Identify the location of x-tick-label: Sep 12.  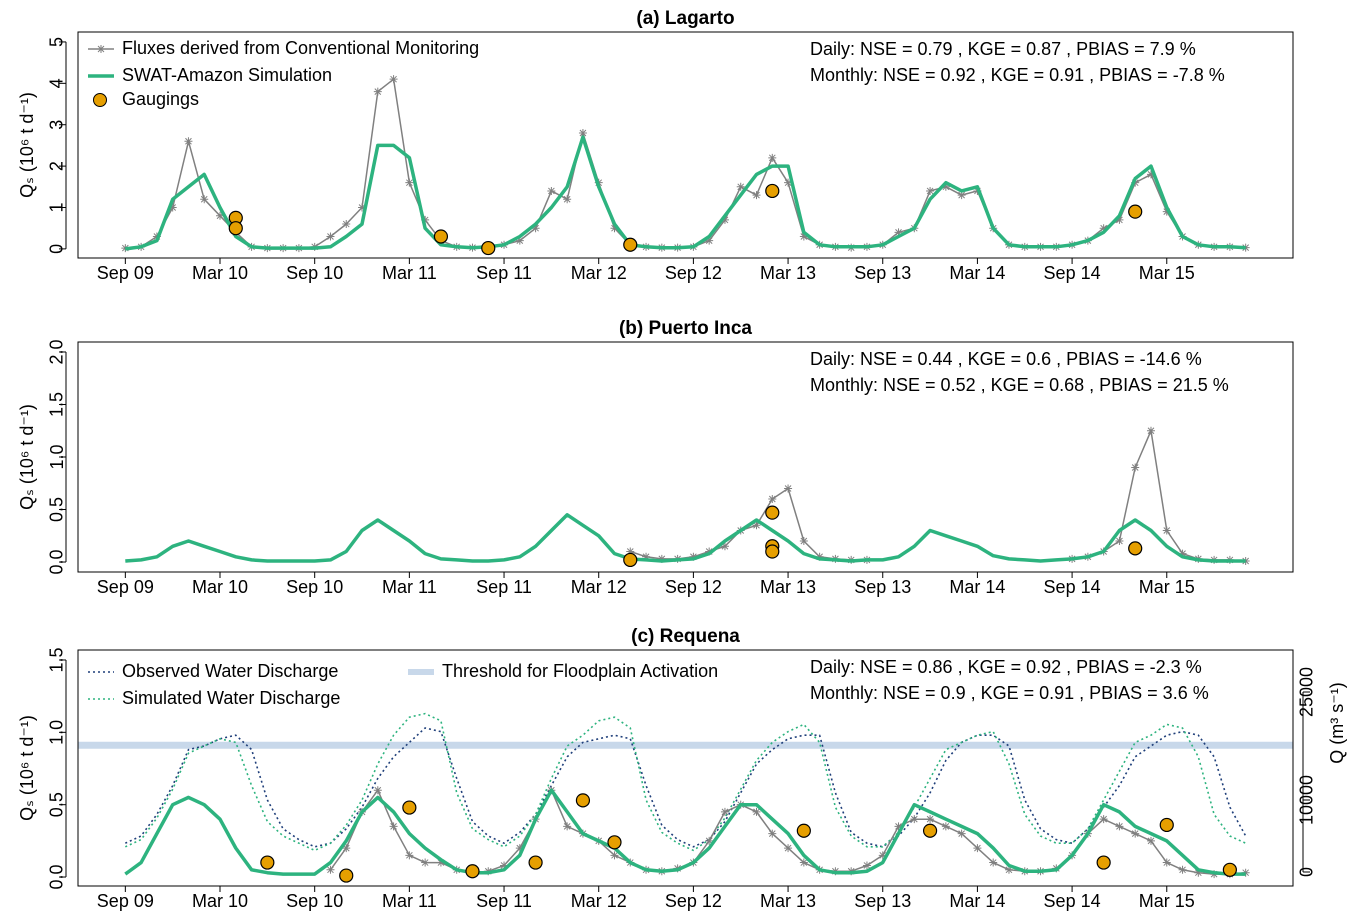
(693, 901).